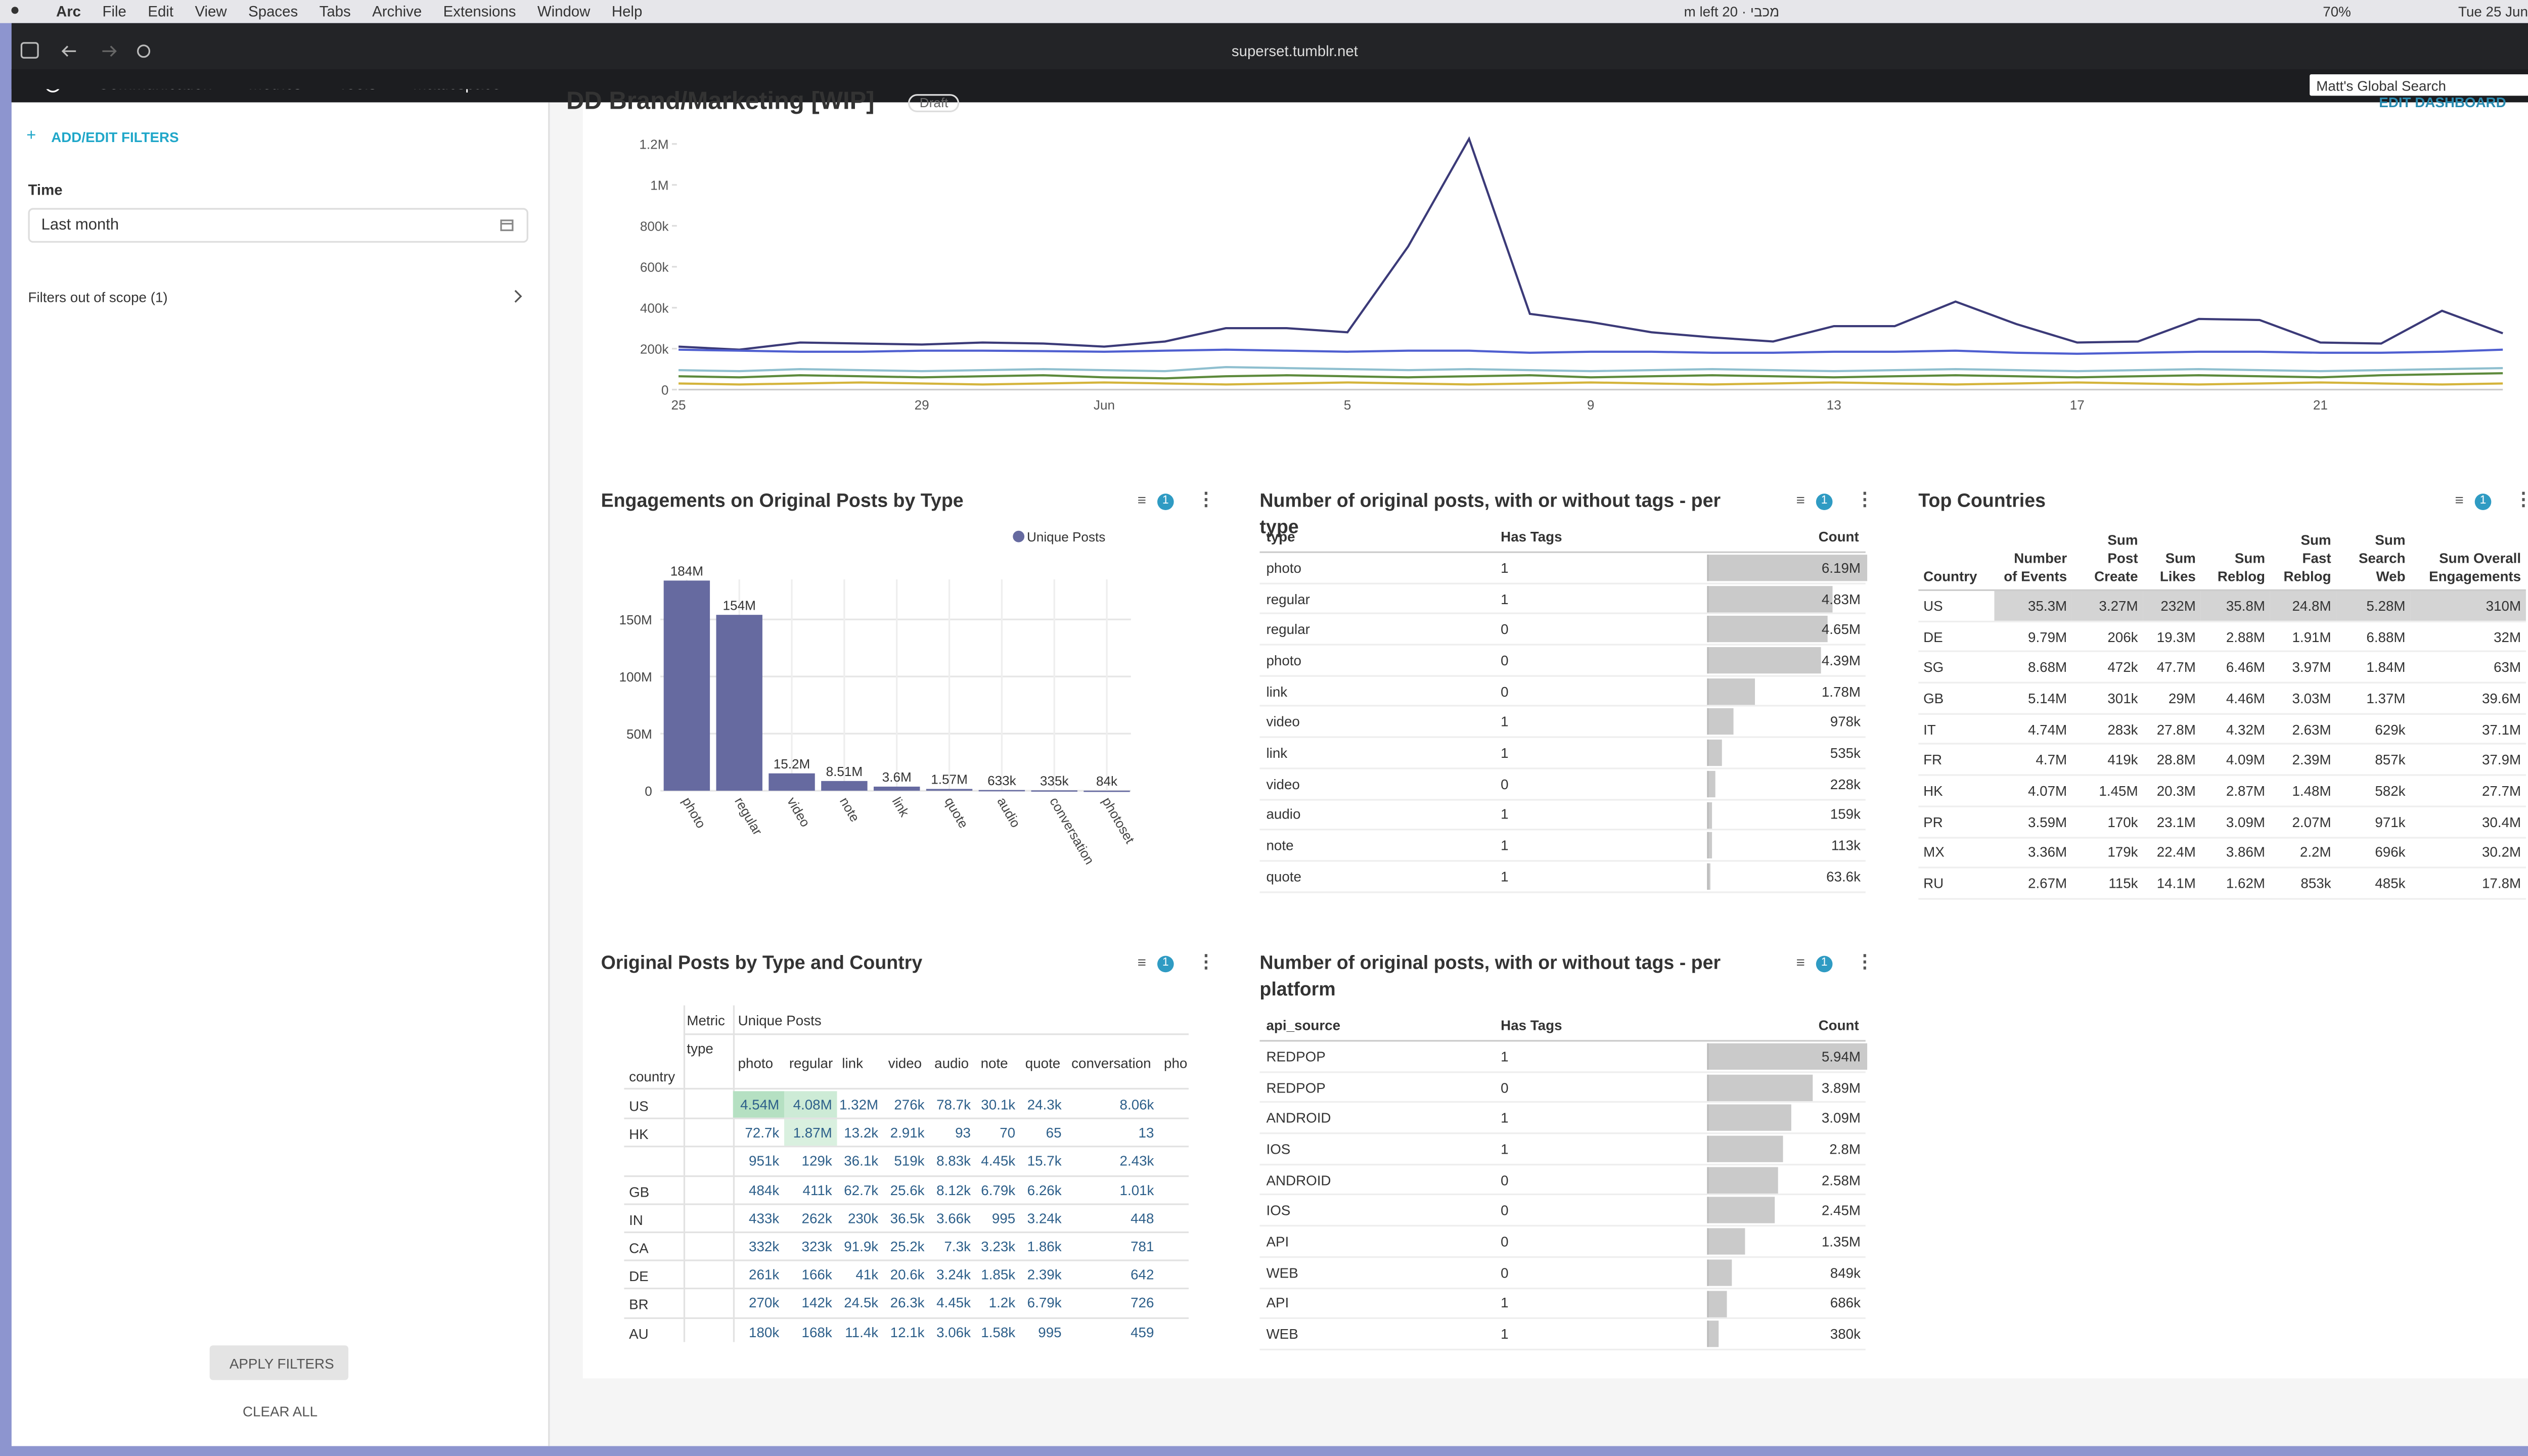 The image size is (2528, 1456). What do you see at coordinates (1841, 629) in the screenshot?
I see `count-cell: 4.65M` at bounding box center [1841, 629].